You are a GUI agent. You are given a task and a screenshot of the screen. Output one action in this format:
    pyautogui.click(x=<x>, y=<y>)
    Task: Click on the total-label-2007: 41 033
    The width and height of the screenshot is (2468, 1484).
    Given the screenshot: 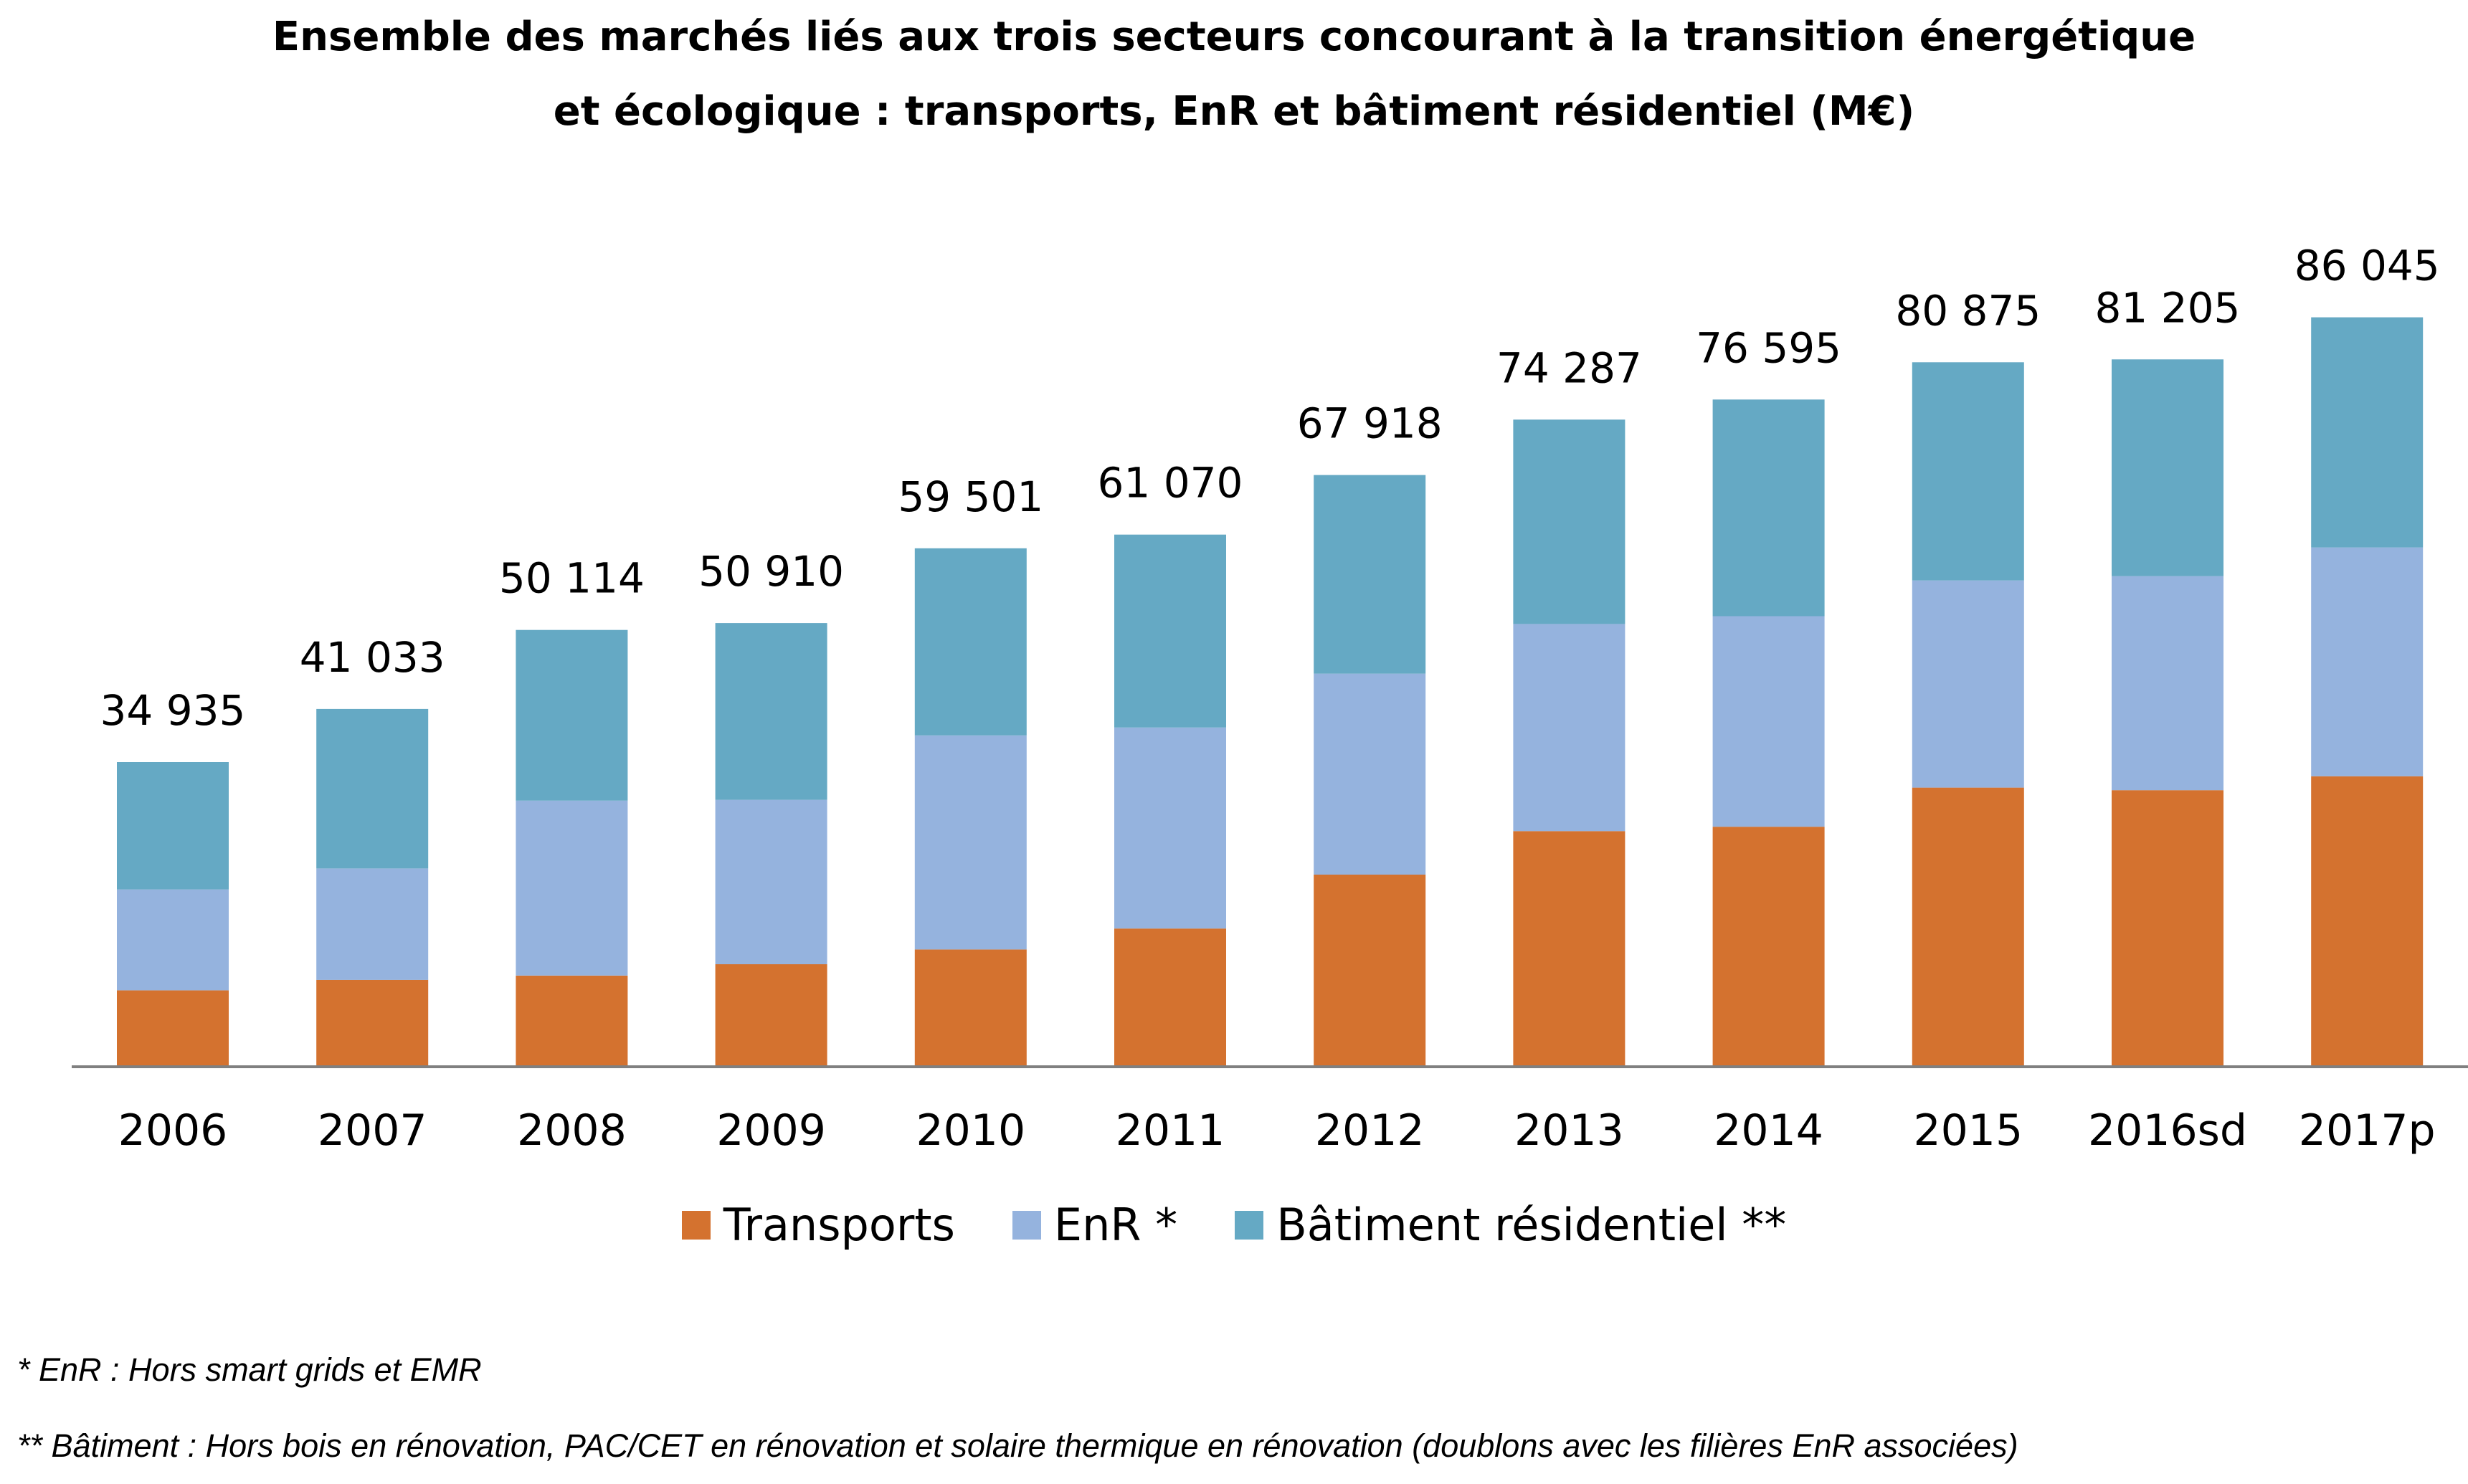 What is the action you would take?
    pyautogui.click(x=372, y=657)
    